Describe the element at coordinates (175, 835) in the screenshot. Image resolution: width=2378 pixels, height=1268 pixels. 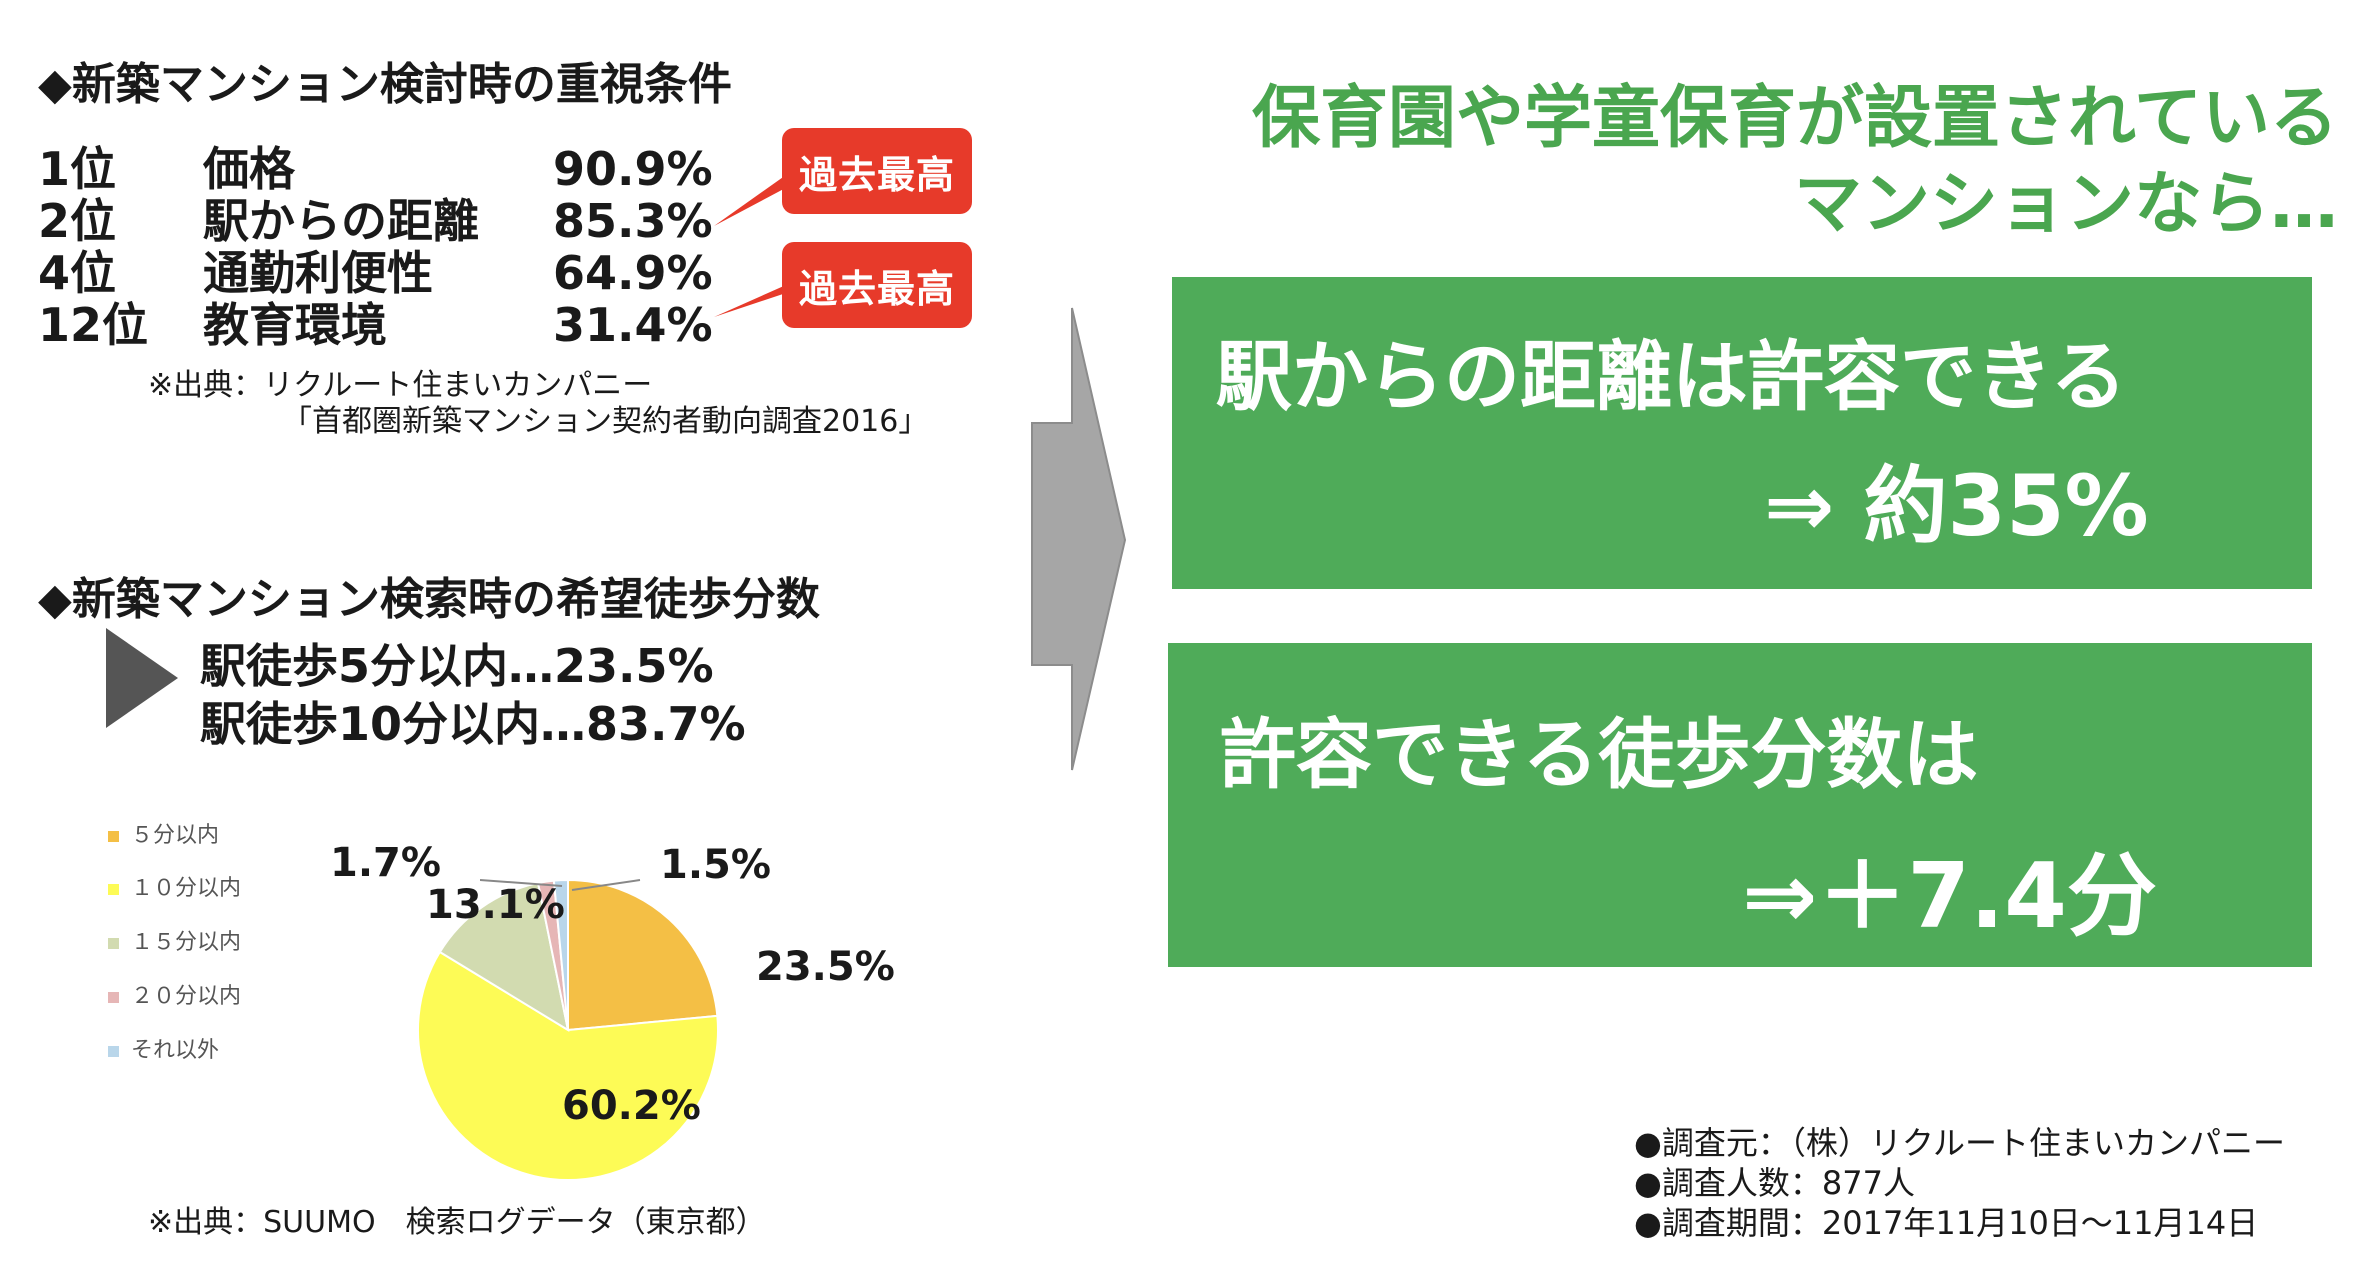
I see `legend-label: ５分以内` at that location.